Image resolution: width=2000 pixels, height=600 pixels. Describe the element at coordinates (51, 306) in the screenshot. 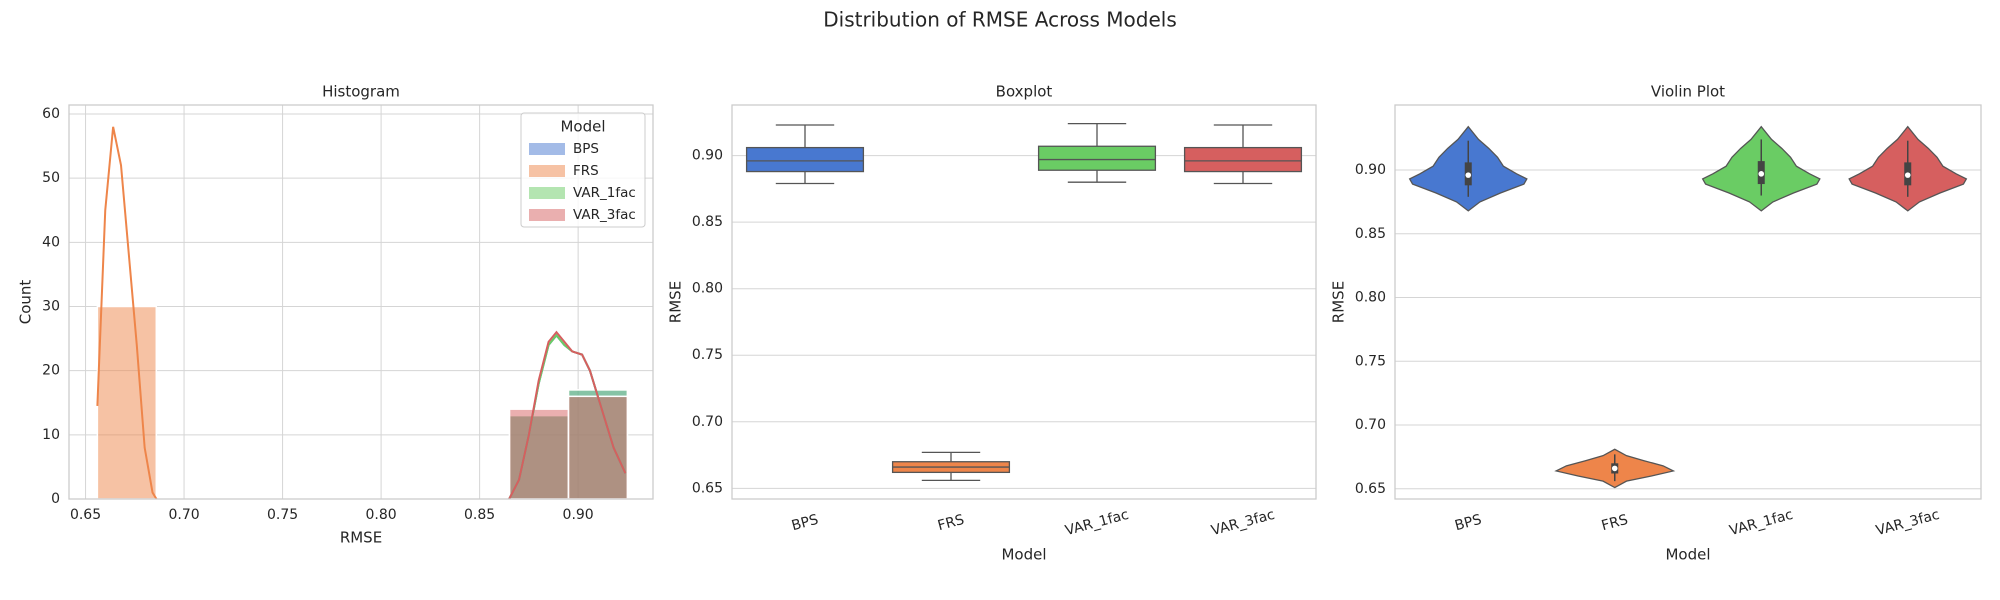

I see `y-tick-label: 30` at that location.